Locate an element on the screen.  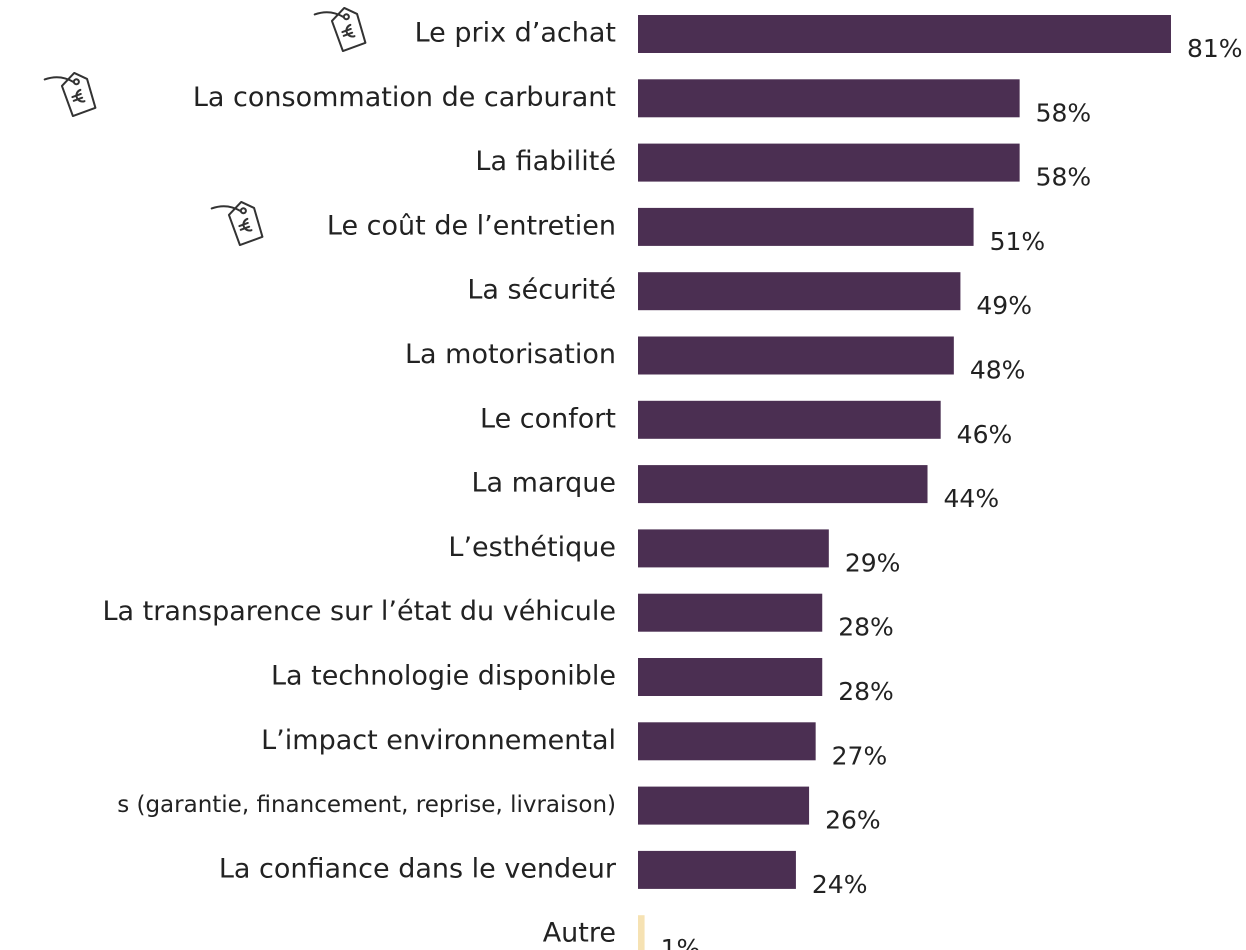
category-label: La transparence sur l’état du véhicule is located at coordinates (359, 611).